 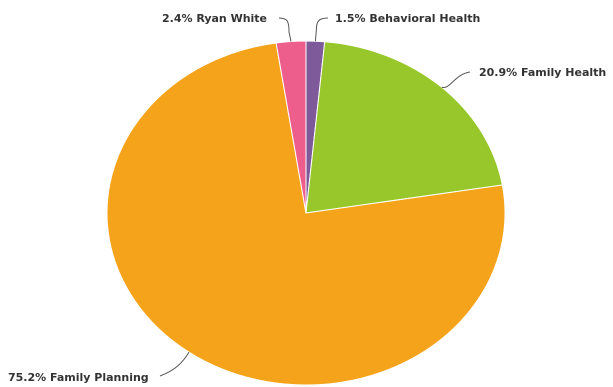 I want to click on data-label-ryan-white: 2.4% Ryan White, so click(x=214, y=18).